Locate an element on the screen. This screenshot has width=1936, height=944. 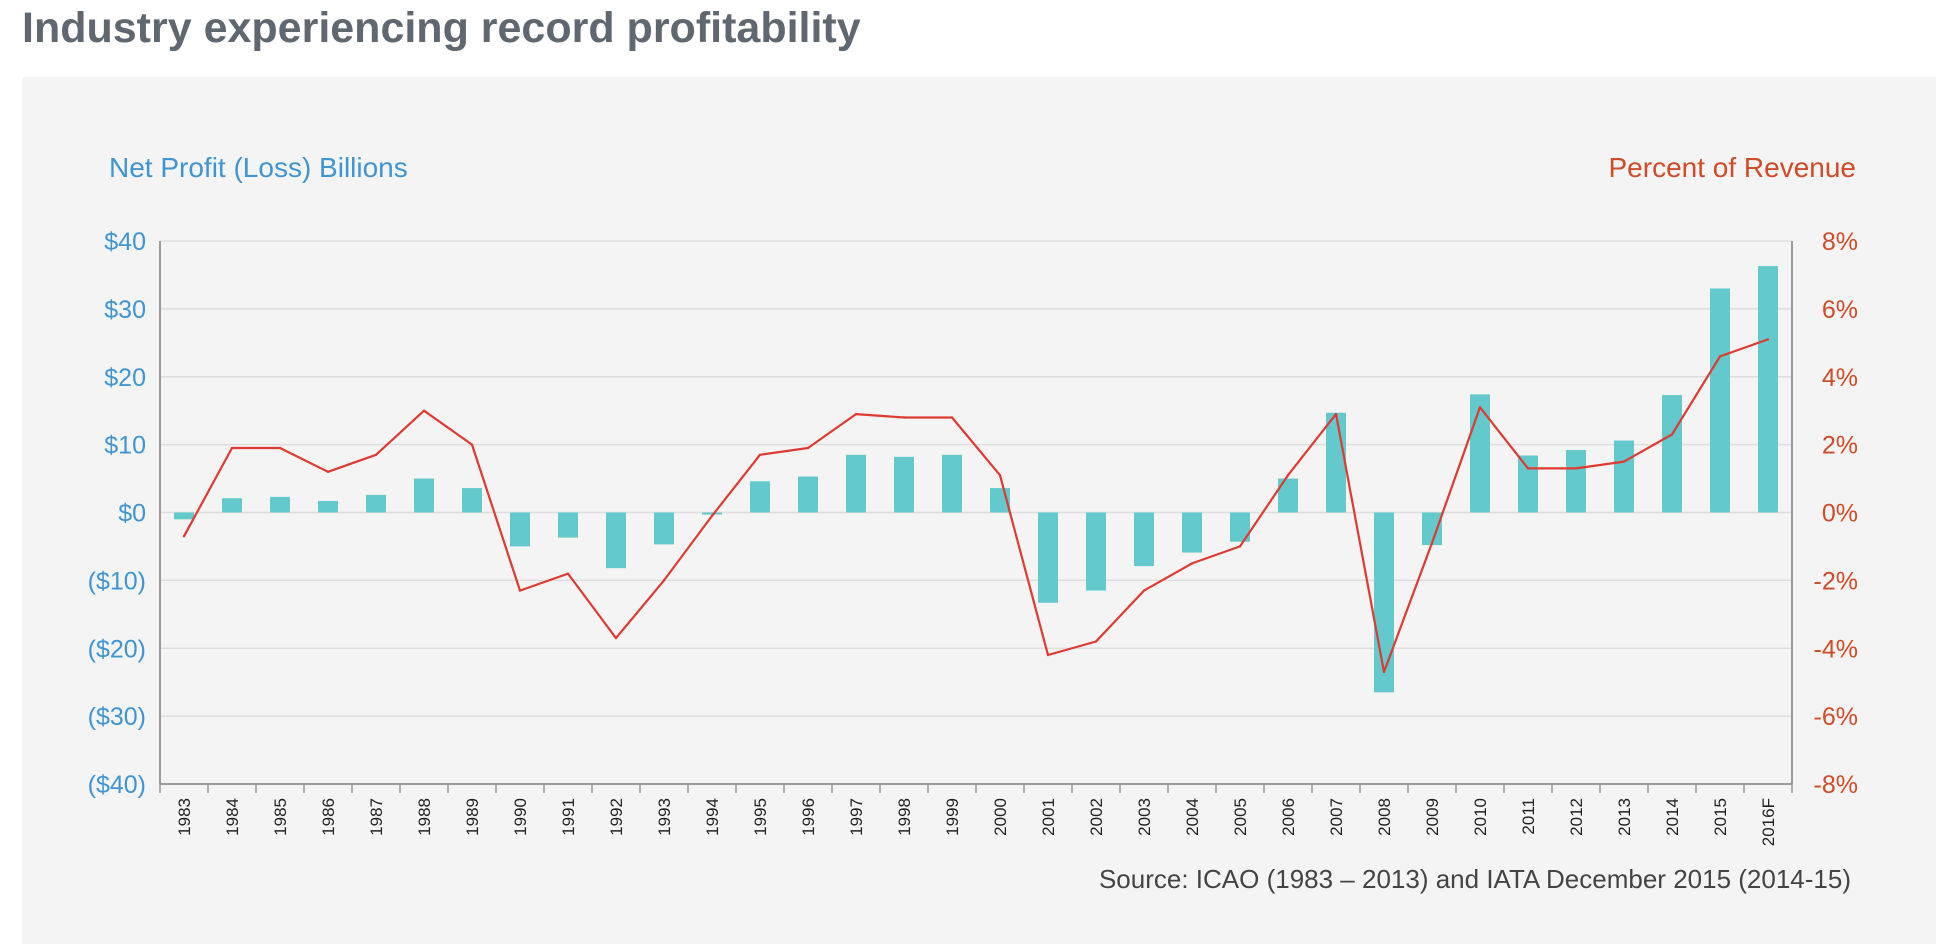
x-tick-label: 1990 is located at coordinates (520, 817).